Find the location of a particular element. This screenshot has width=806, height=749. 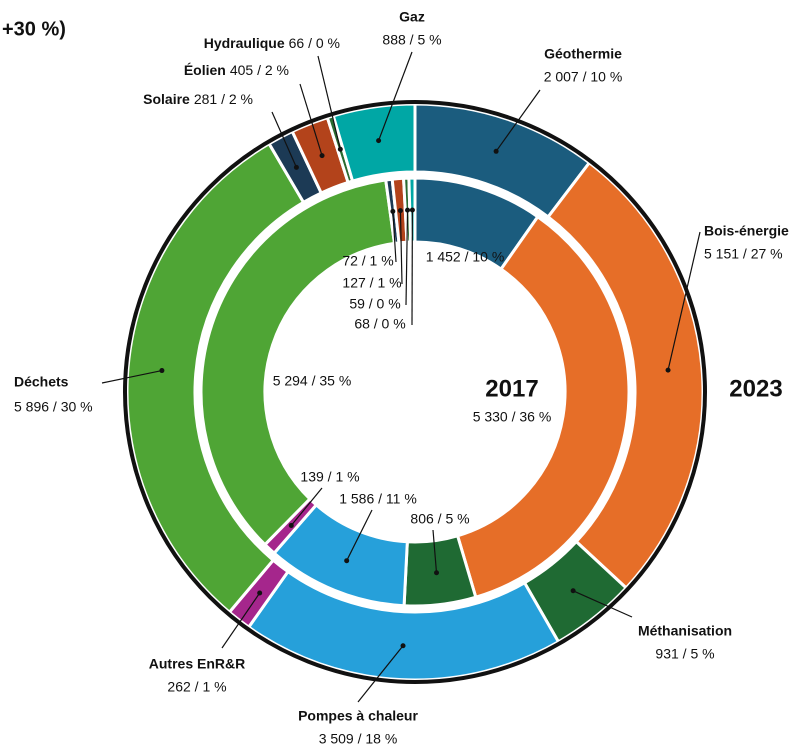

value-label: 2 007 / 10 % is located at coordinates (583, 77).